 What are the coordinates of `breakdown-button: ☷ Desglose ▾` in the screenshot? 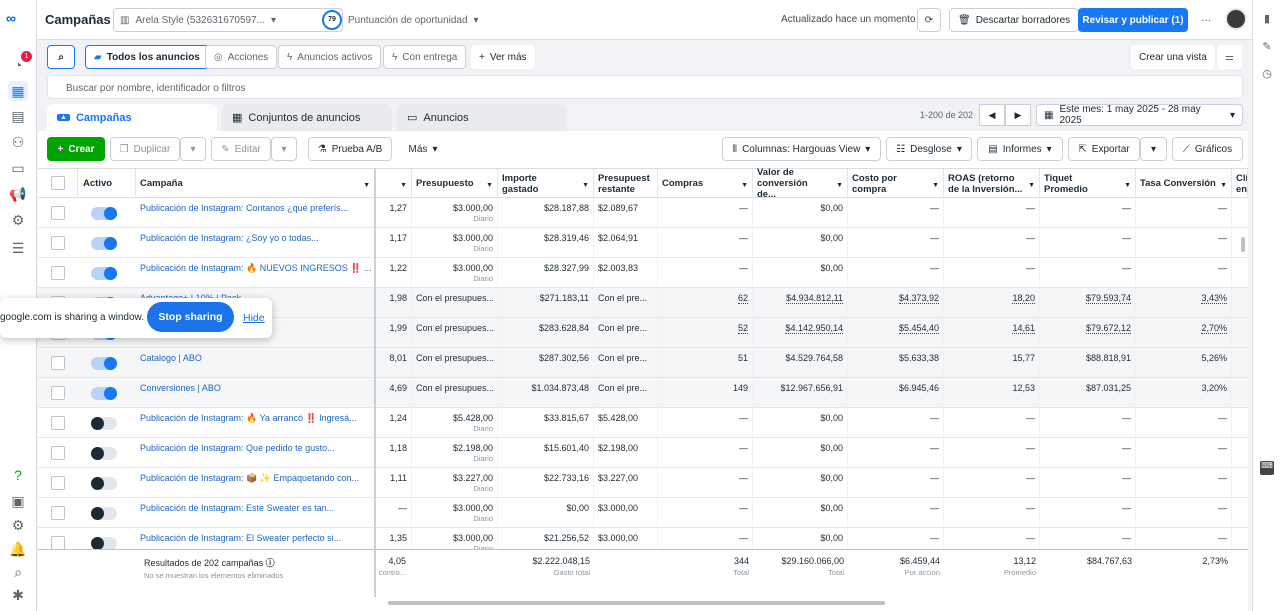 It's located at (929, 149).